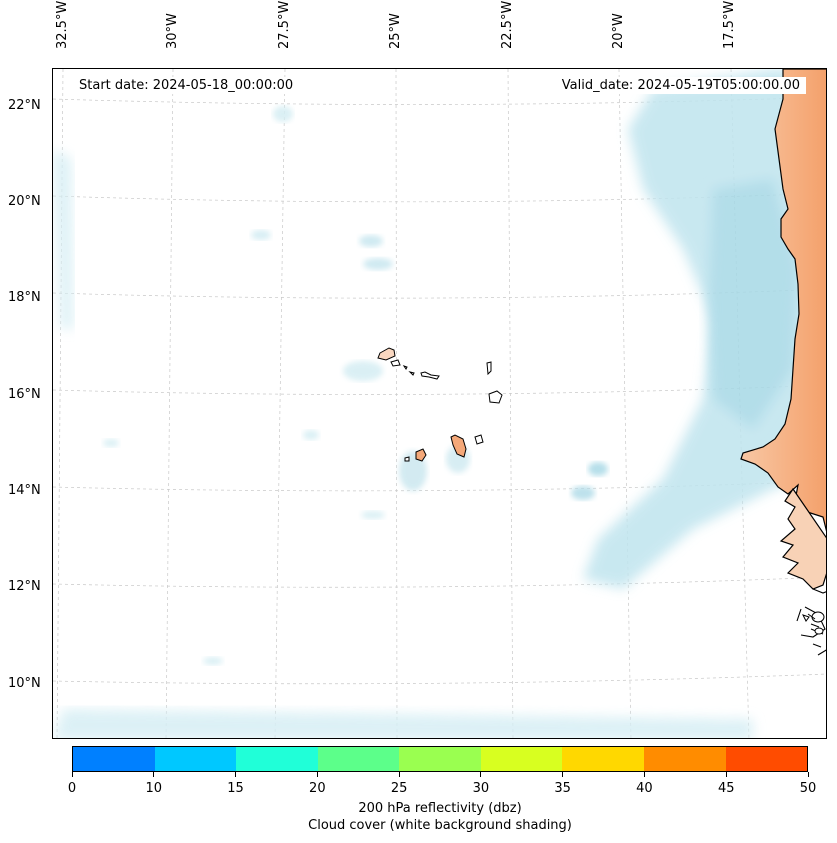 The image size is (837, 843). What do you see at coordinates (424, 375) in the screenshot?
I see `island-sao-nicolau` at bounding box center [424, 375].